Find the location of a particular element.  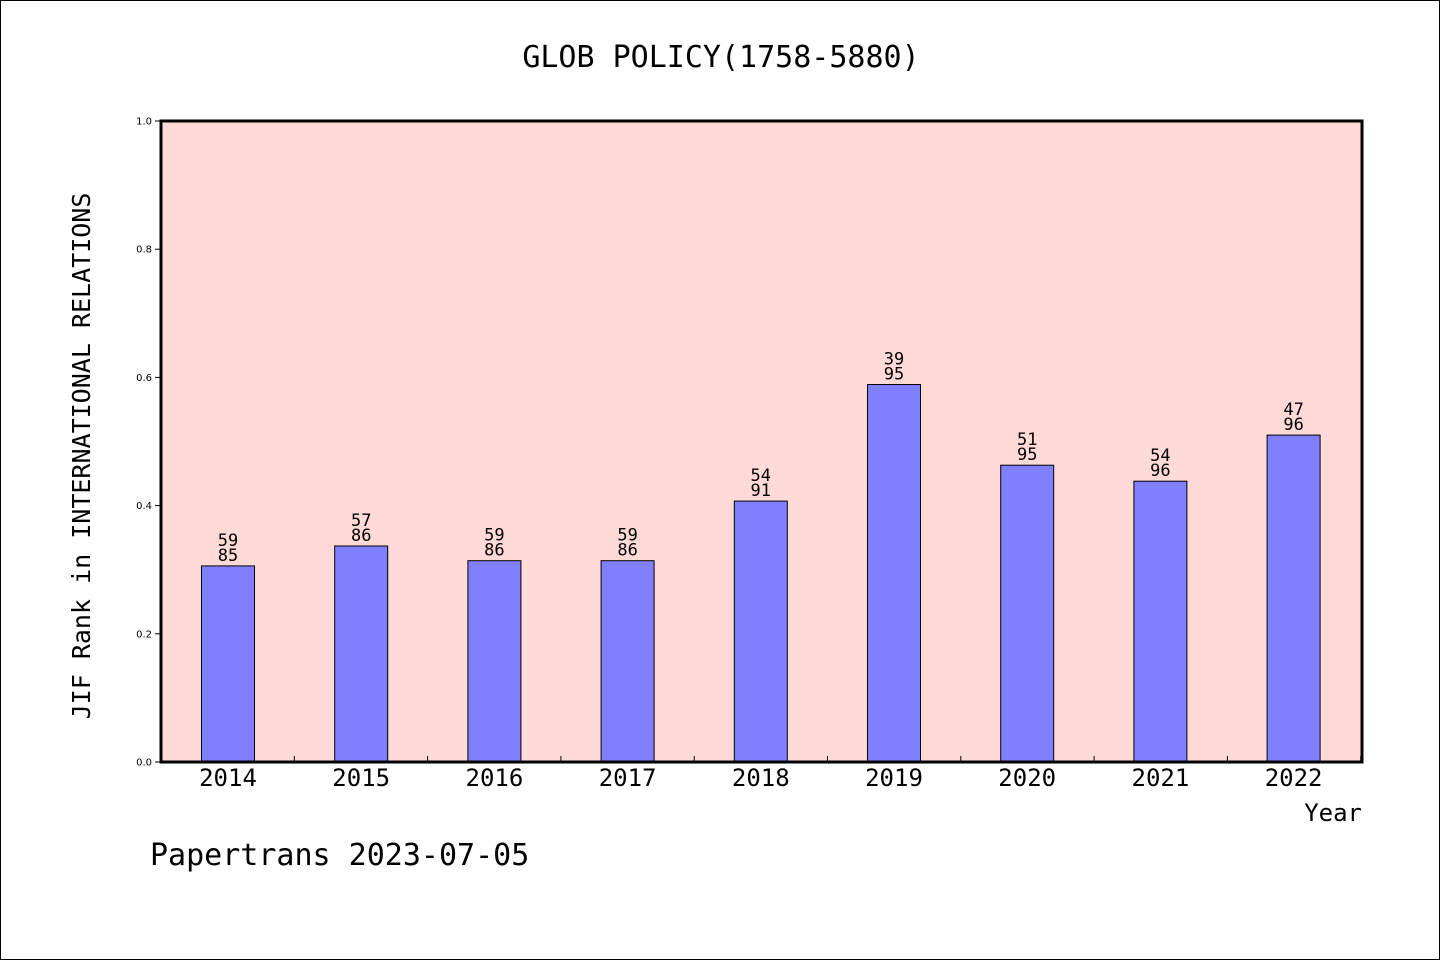

x-tick-label-2015: 2015 is located at coordinates (361, 778).